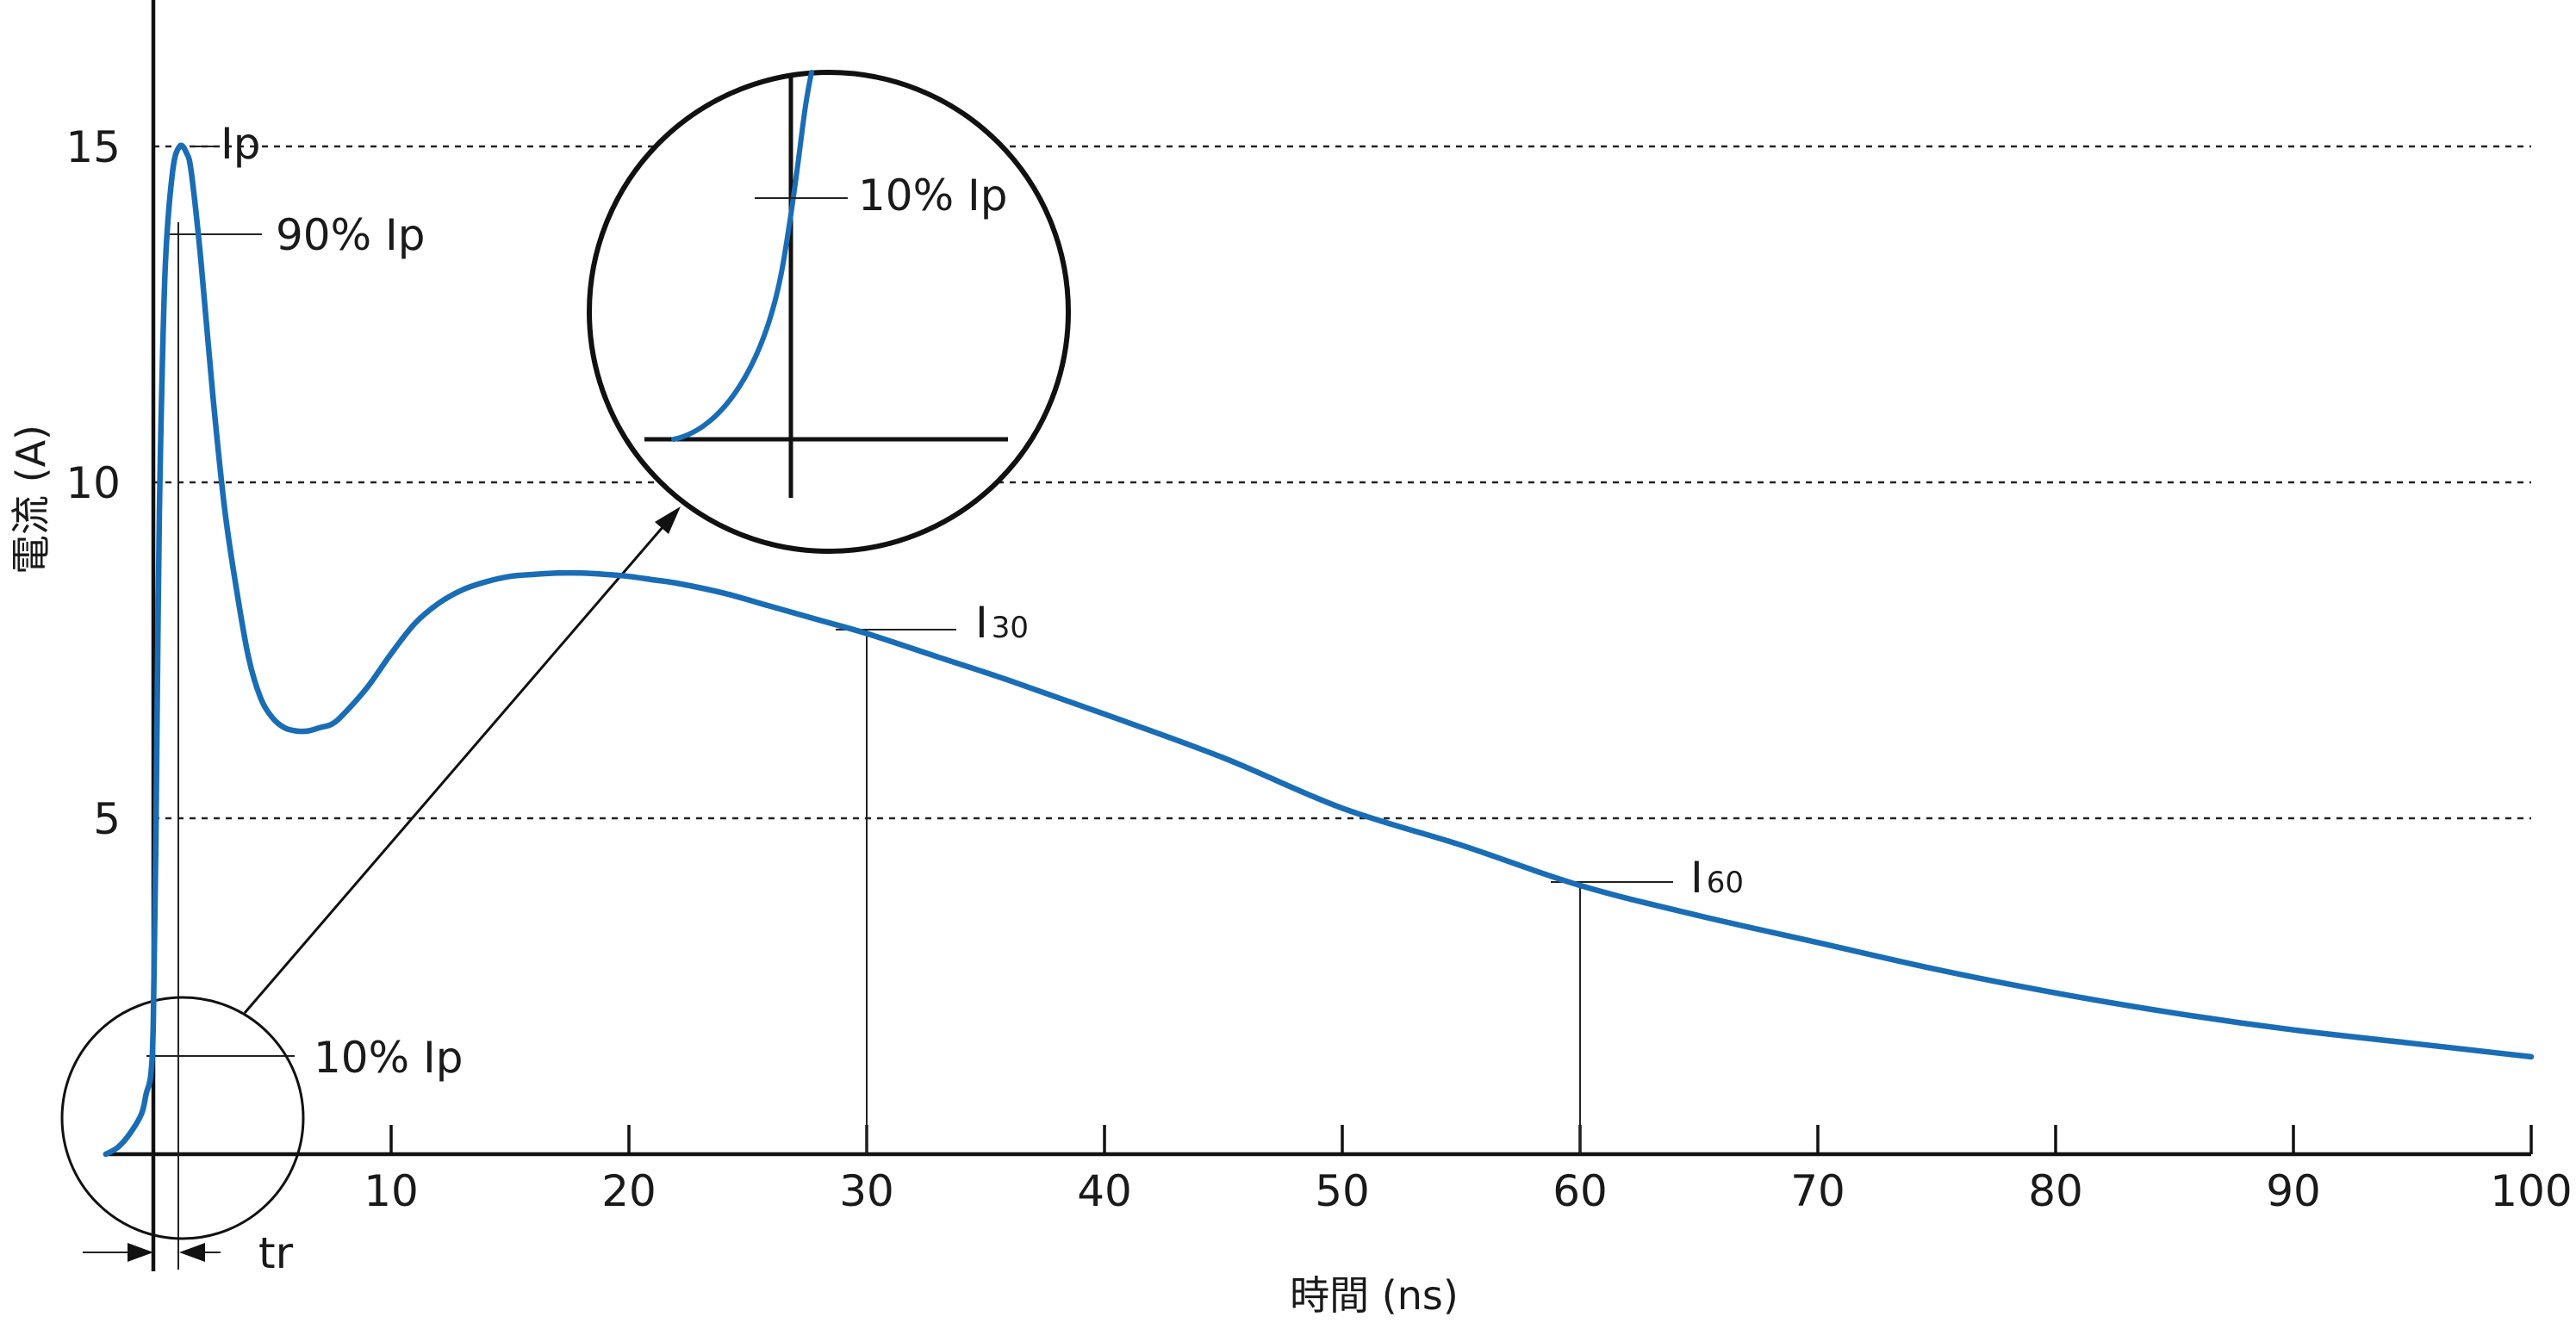  Describe the element at coordinates (668, 520) in the screenshot. I see `zoom-pointer-arrowhead` at that location.